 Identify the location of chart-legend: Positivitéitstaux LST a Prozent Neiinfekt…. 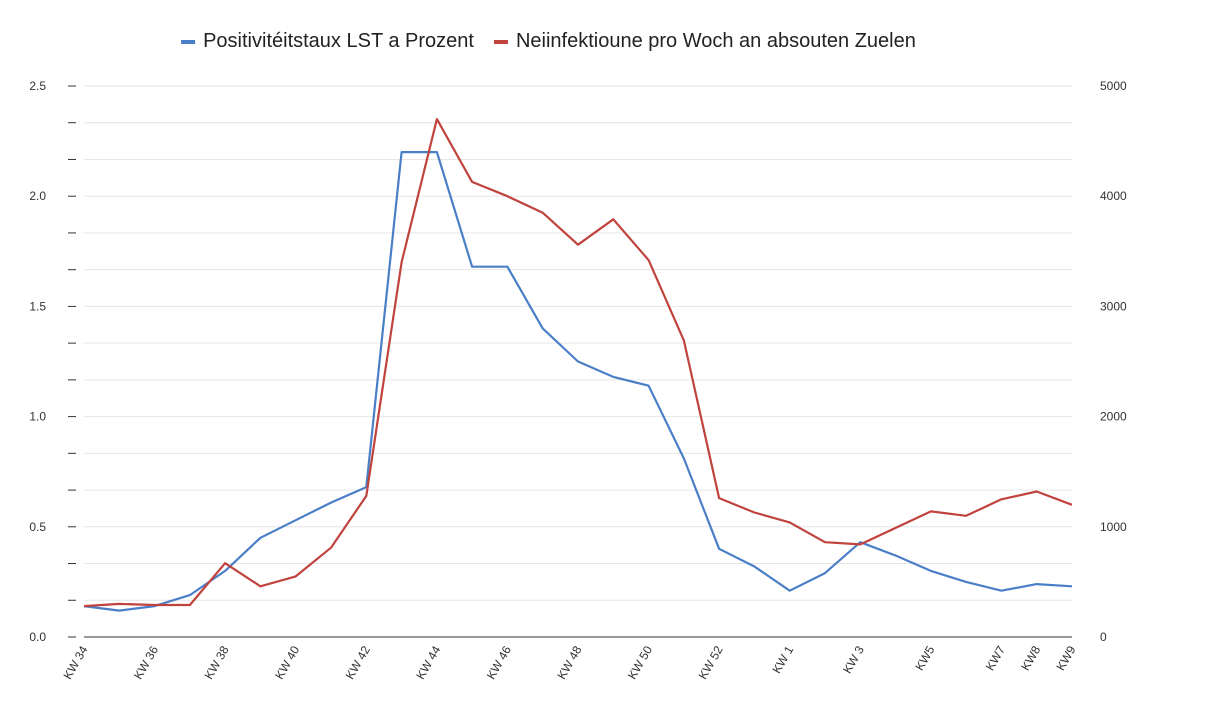
(548, 41).